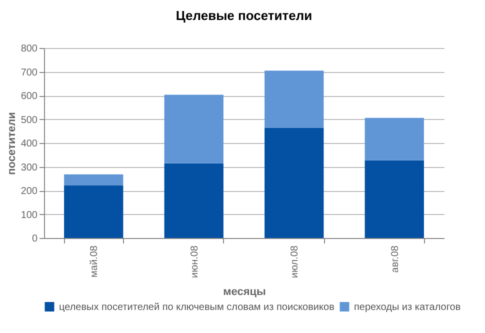 The height and width of the screenshot is (333, 485). Describe the element at coordinates (29, 215) in the screenshot. I see `y-tick-label: 100` at that location.